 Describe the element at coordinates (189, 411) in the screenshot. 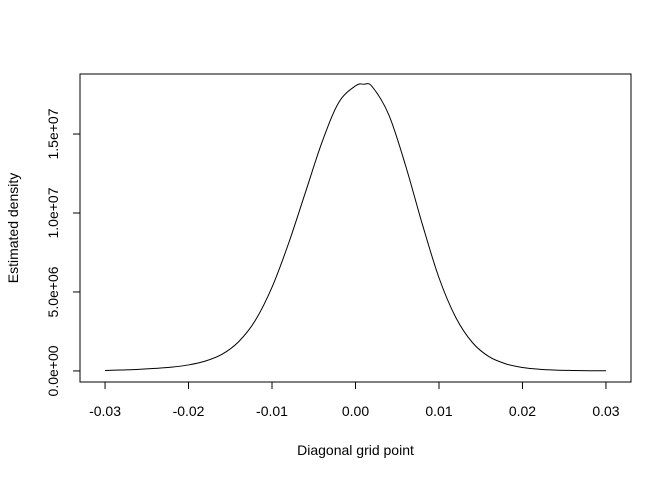

I see `x-tick-label: -0.02` at that location.